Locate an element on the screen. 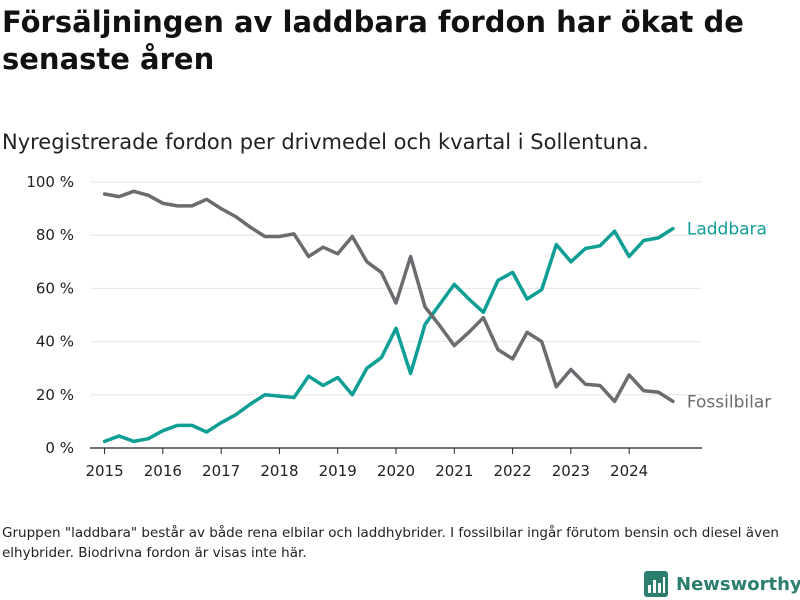 This screenshot has width=800, height=600. x-tick-label: 2015 is located at coordinates (104, 471).